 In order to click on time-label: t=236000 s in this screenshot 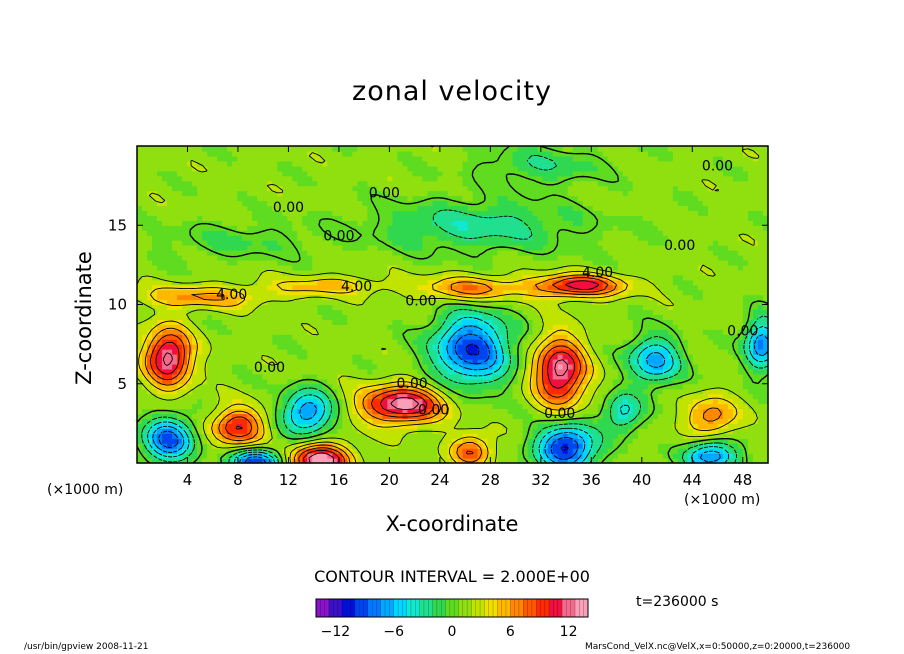, I will do `click(677, 602)`.